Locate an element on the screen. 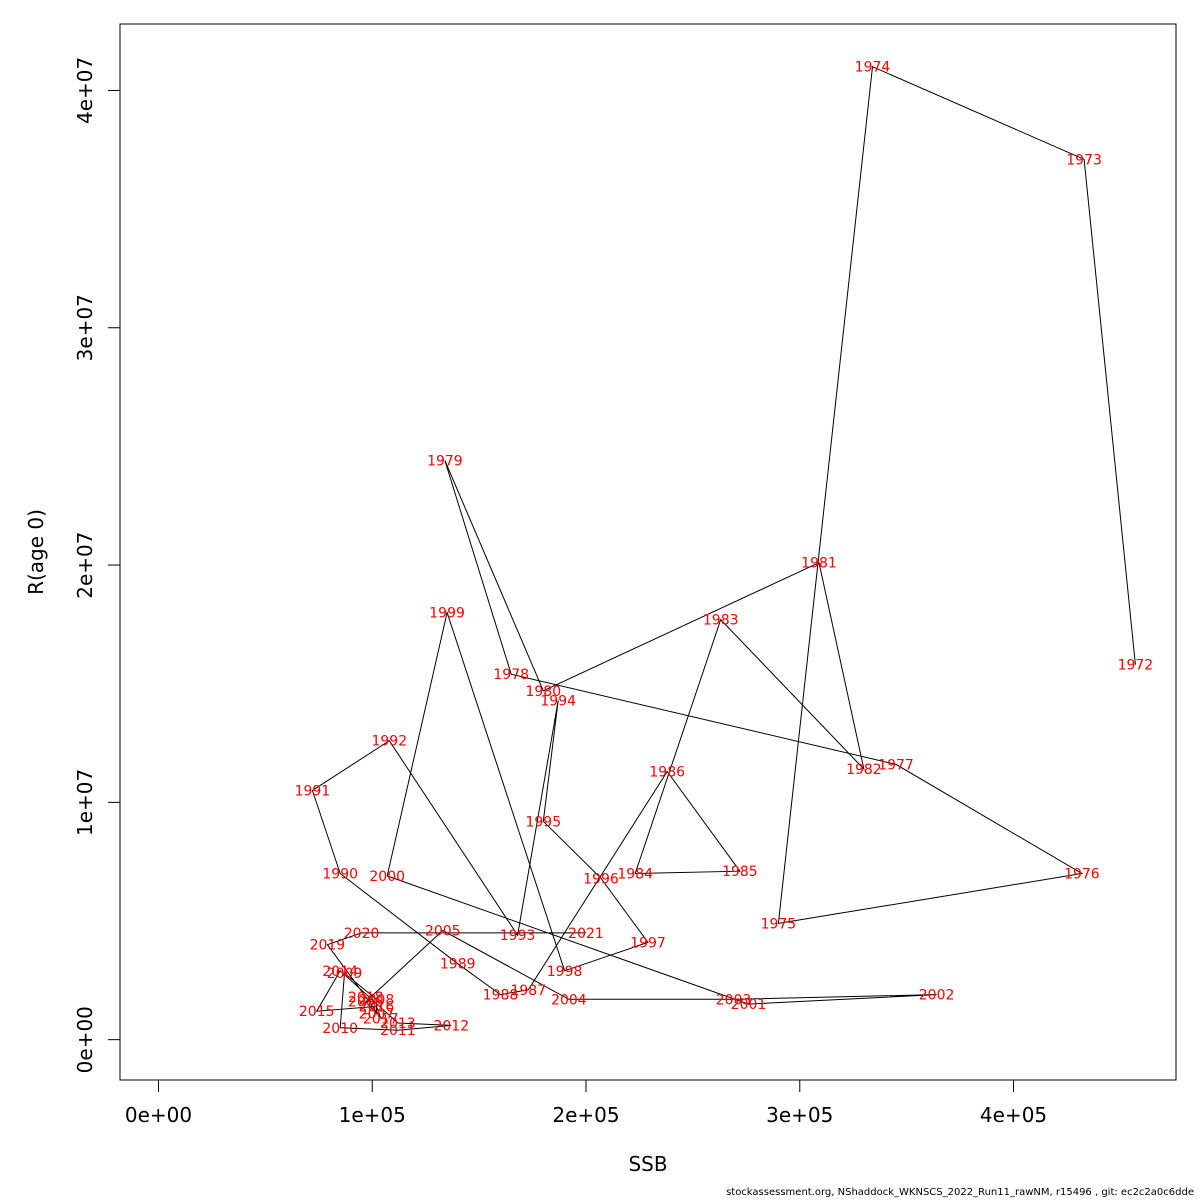 Image resolution: width=1200 pixels, height=1200 pixels. year-label-1995: 1995 is located at coordinates (543, 822).